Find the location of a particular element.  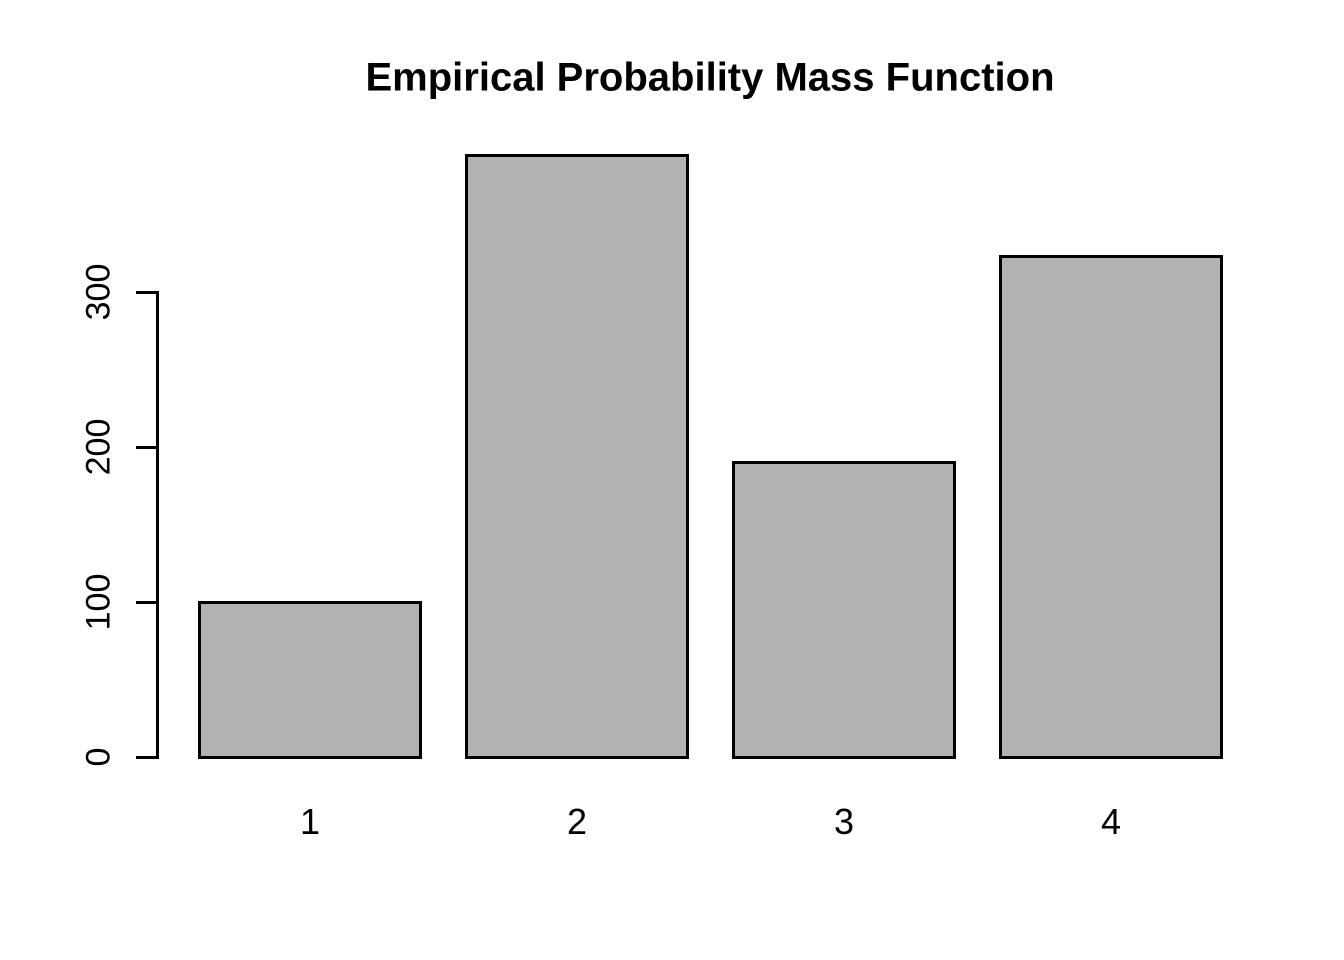

x-axis-tick-label: 4 is located at coordinates (1111, 821).